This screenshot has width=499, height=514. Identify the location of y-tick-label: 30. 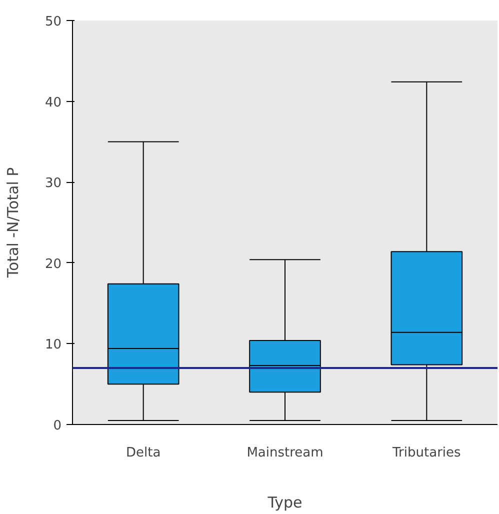
(53, 184).